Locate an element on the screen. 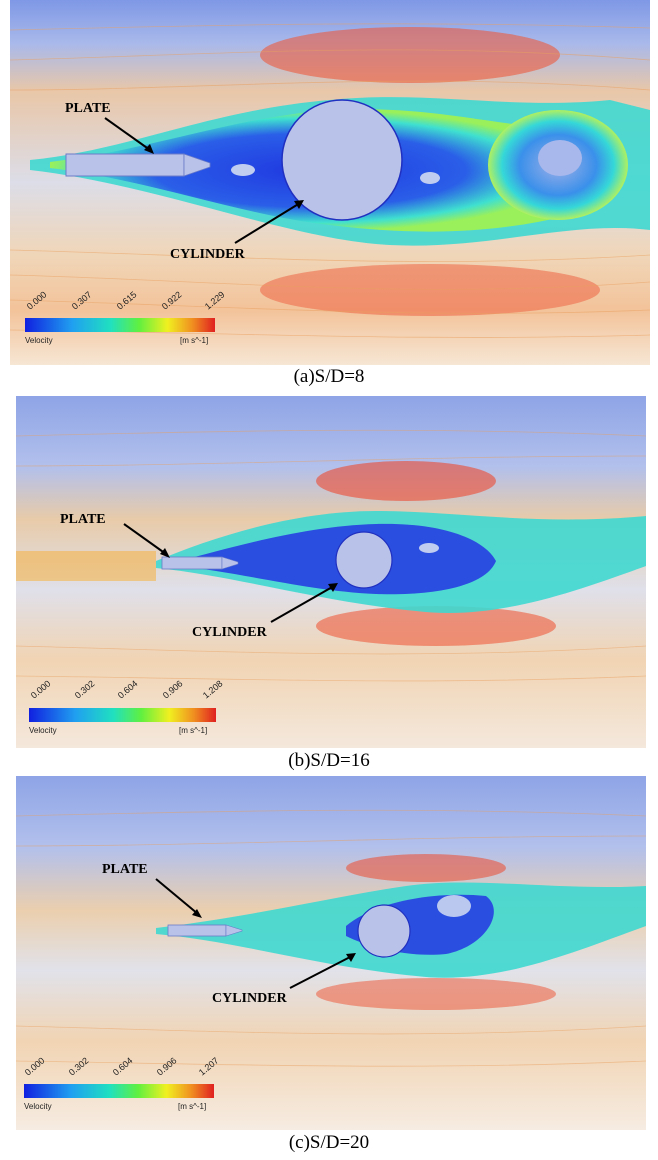 Image resolution: width=658 pixels, height=1160 pixels. cylinder-label-c: CYLINDER is located at coordinates (250, 998).